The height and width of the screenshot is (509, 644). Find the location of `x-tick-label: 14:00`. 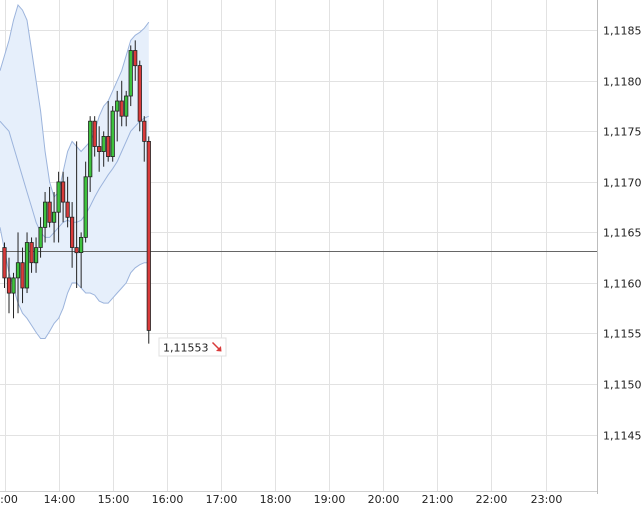

x-tick-label: 14:00 is located at coordinates (60, 499).